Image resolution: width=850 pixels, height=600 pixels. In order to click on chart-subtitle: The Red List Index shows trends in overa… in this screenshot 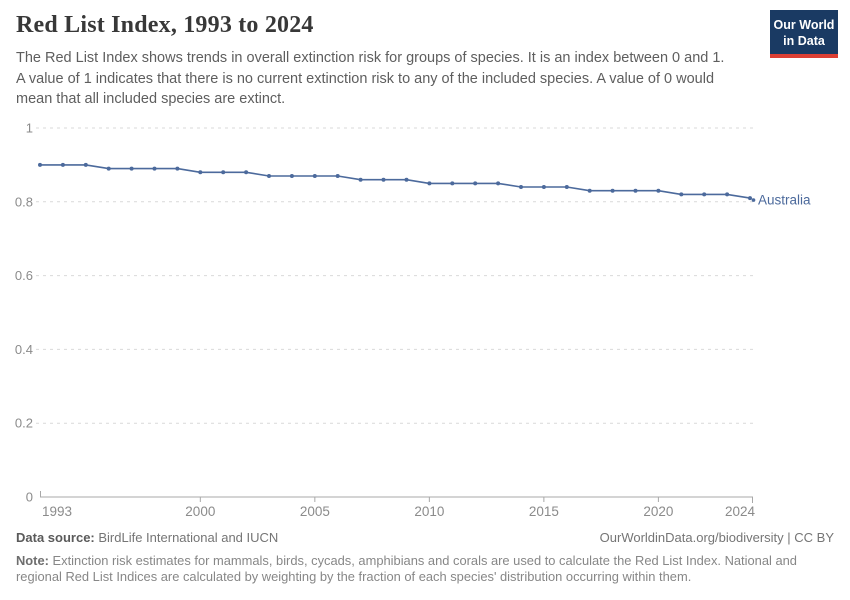, I will do `click(370, 78)`.